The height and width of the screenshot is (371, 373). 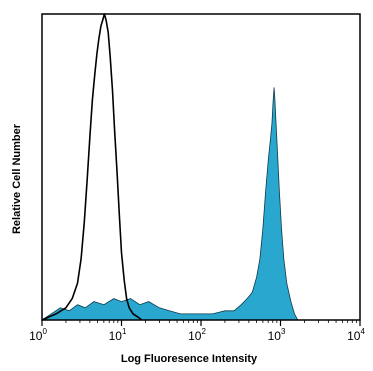 I want to click on x-axis-label: Log Fluoresence Intensity, so click(x=189, y=359).